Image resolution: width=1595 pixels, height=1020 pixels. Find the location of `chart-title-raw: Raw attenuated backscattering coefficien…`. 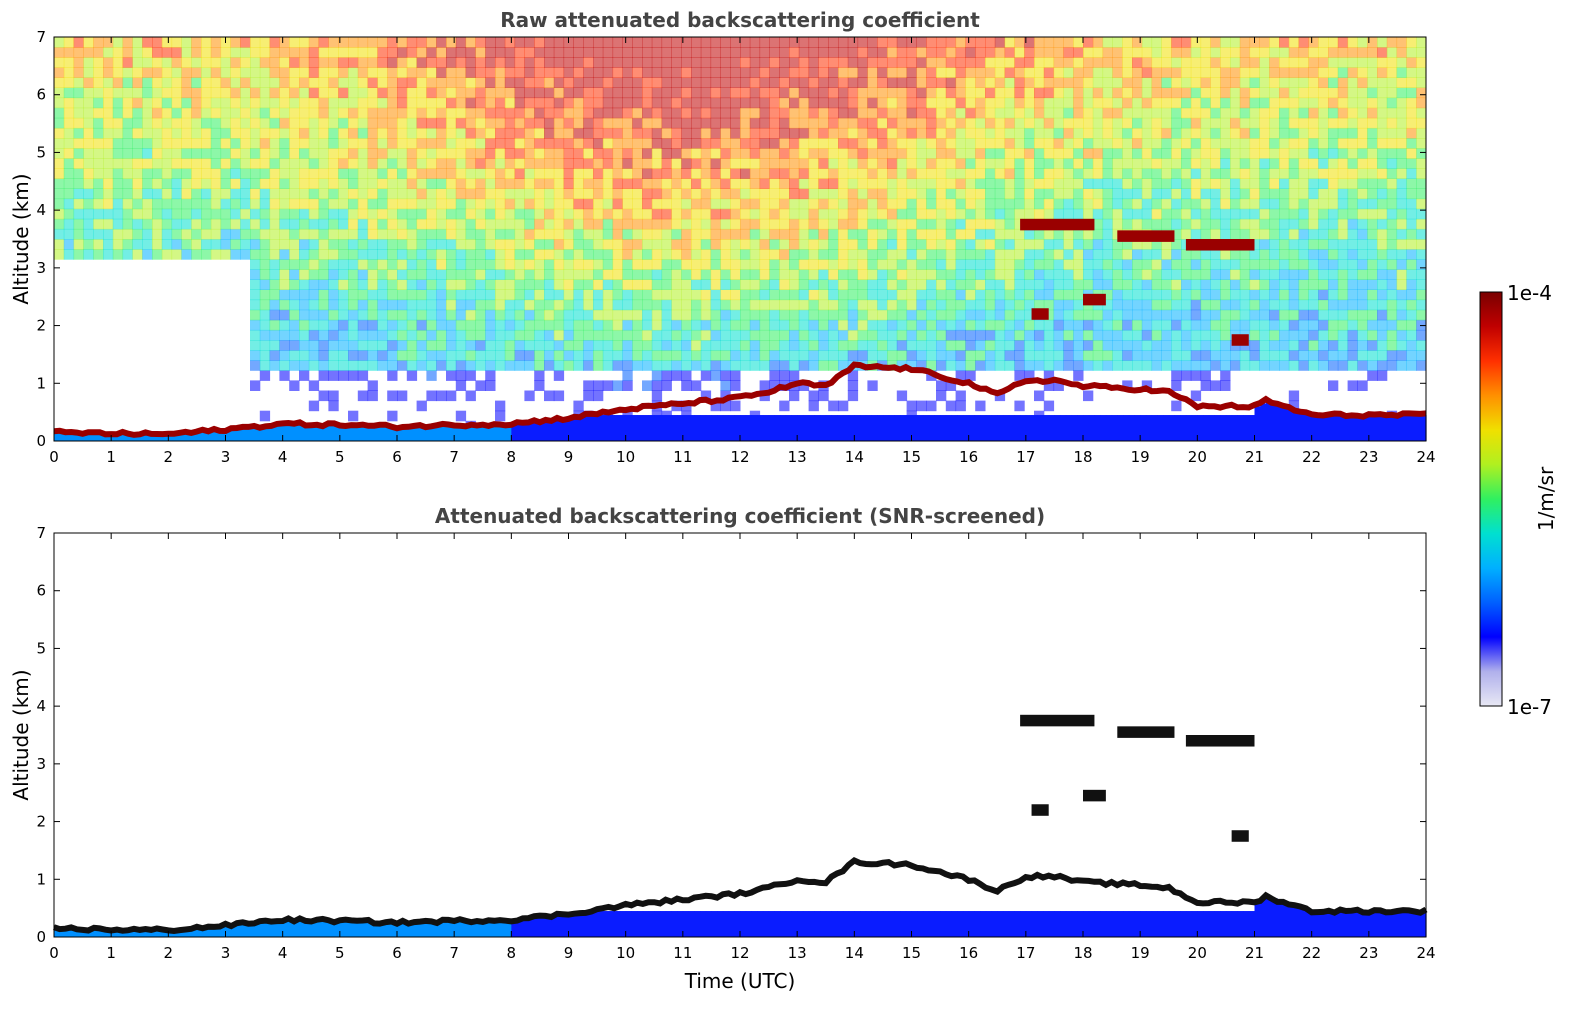

chart-title-raw: Raw attenuated backscattering coefficien… is located at coordinates (740, 20).